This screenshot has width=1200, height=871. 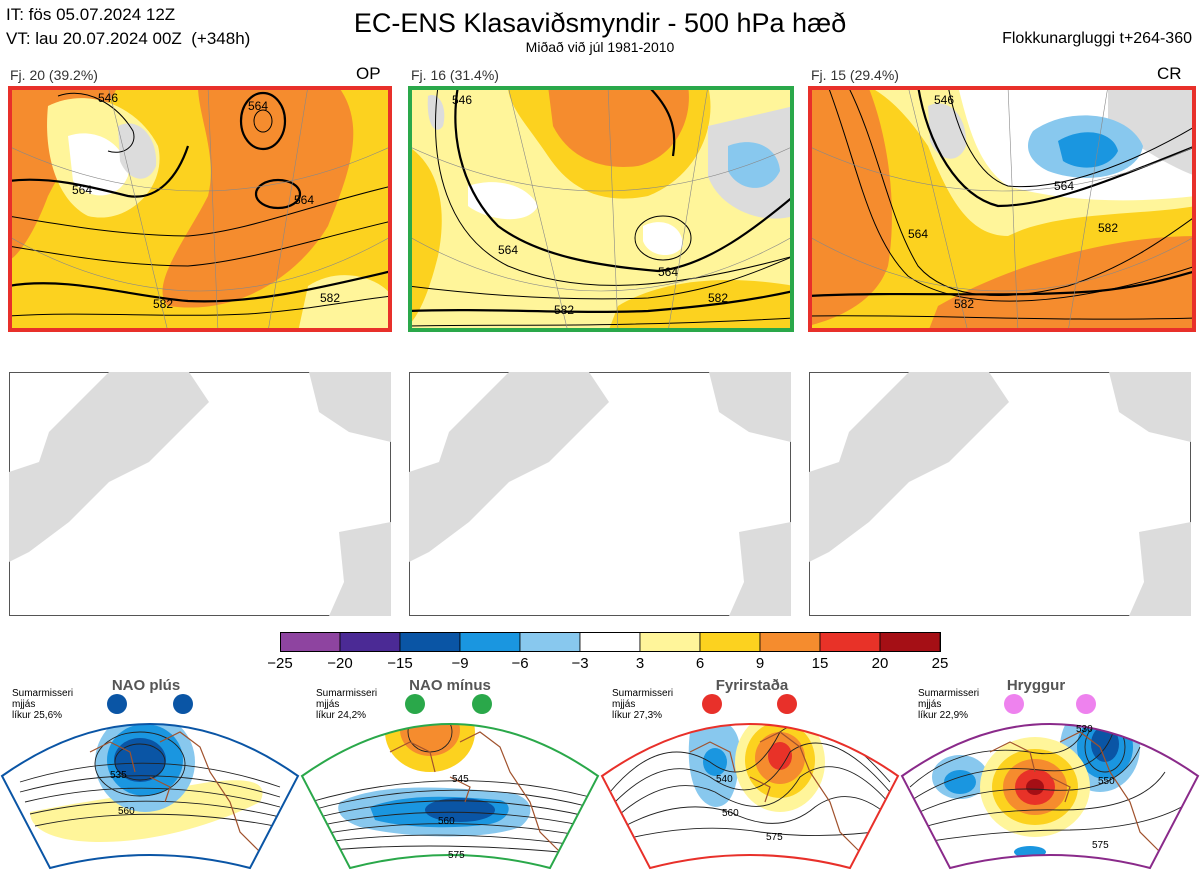 I want to click on regime-4-dot-b, so click(x=1086, y=704).